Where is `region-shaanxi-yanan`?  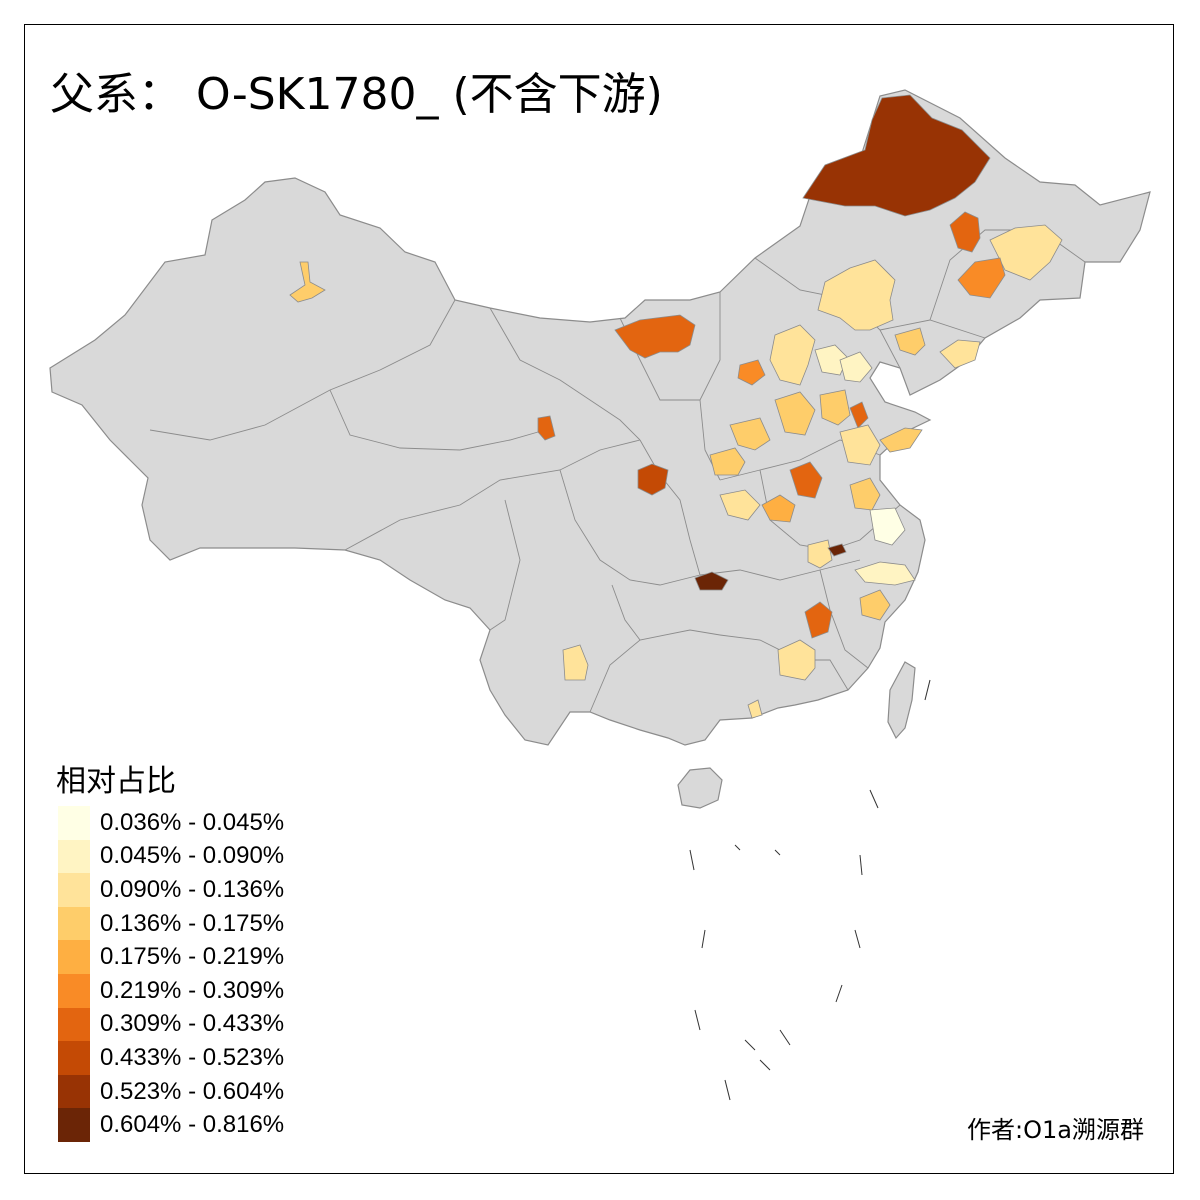
region-shaanxi-yanan is located at coordinates (653, 479).